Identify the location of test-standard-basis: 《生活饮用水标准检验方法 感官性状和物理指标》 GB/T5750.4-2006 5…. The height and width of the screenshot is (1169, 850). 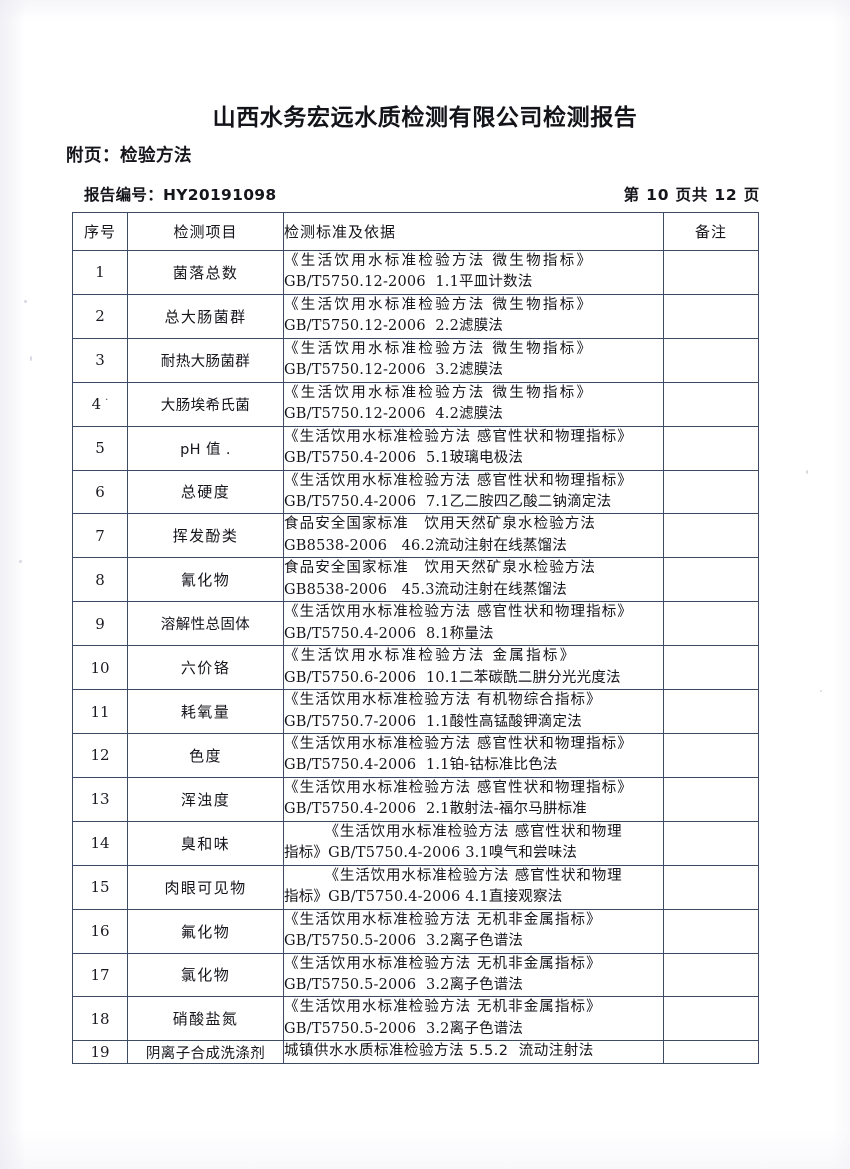
(473, 448).